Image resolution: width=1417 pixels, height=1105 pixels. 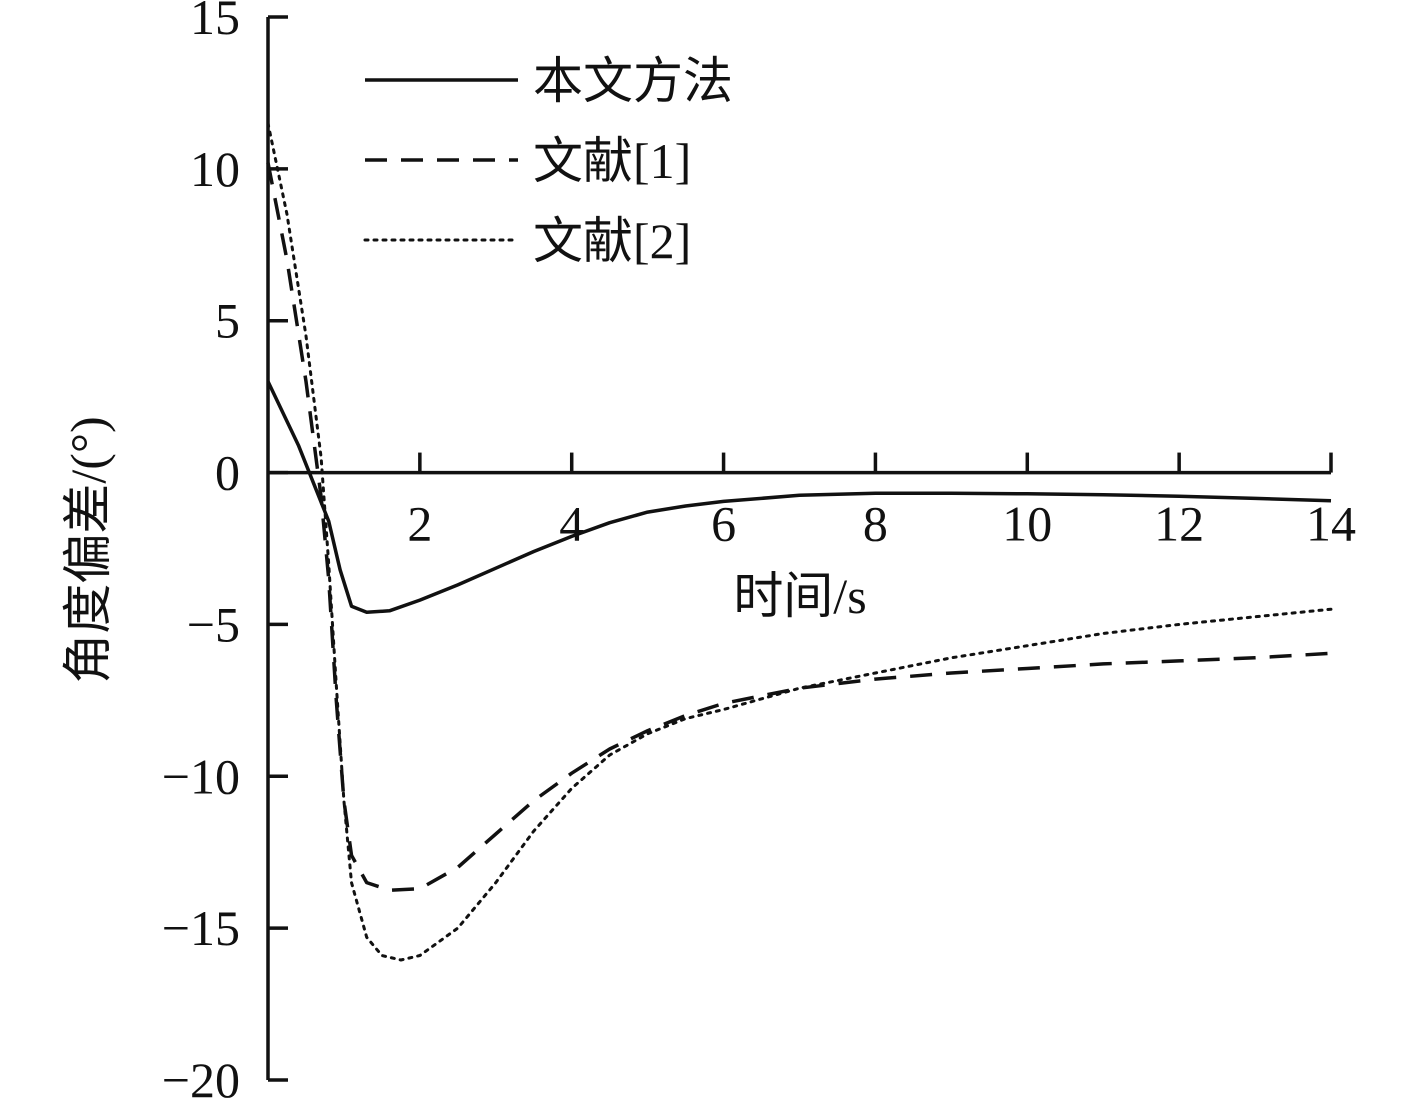 What do you see at coordinates (419, 524) in the screenshot?
I see `x-tick-label: 2` at bounding box center [419, 524].